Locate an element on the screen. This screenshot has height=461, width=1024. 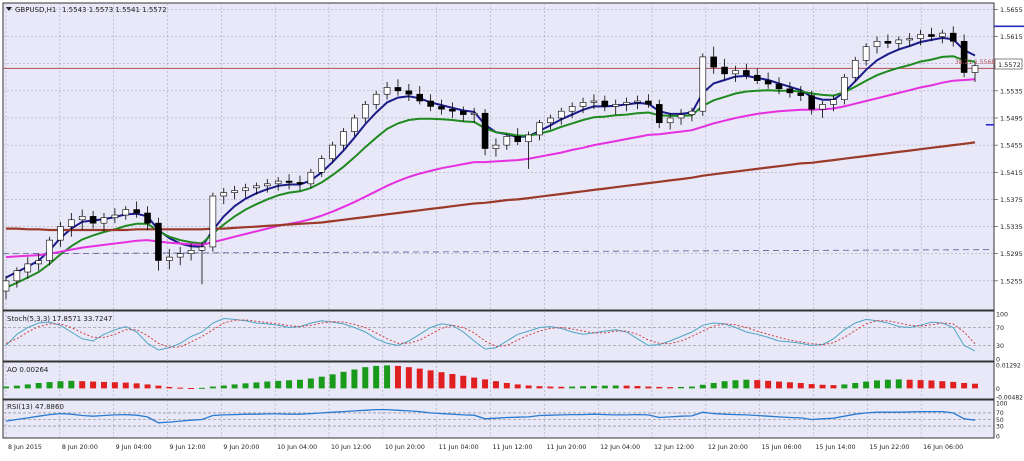
price-tick-label: 1.5255 is located at coordinates (1011, 281).